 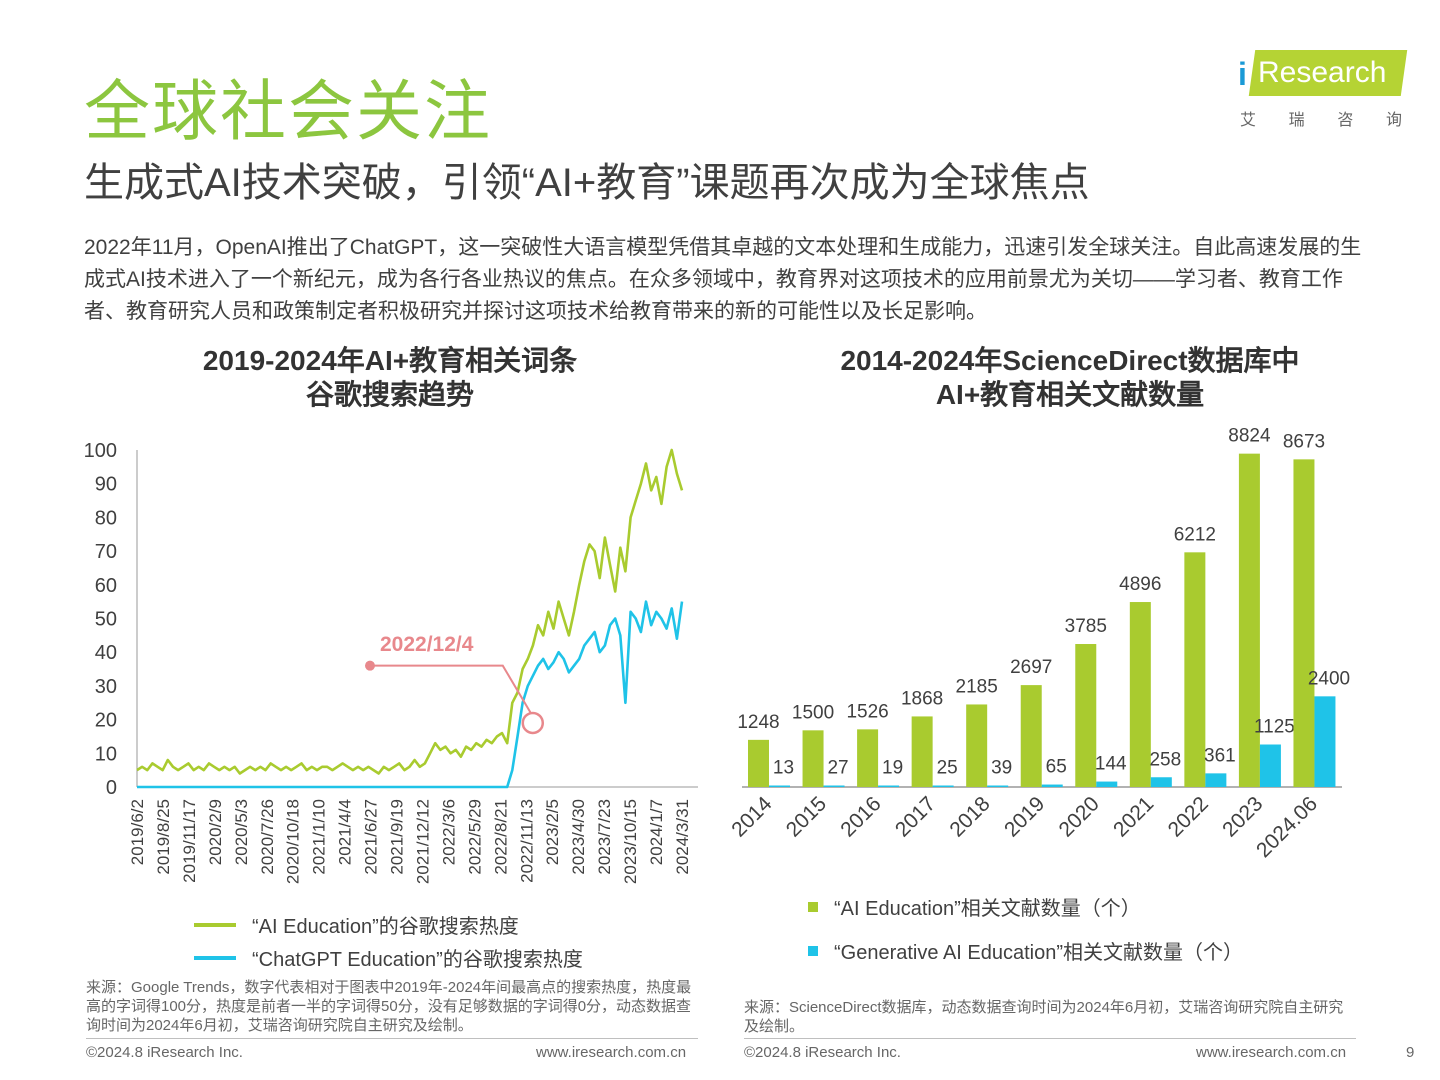 What do you see at coordinates (371, 837) in the screenshot?
I see `x-tick-label: 2021/6/27` at bounding box center [371, 837].